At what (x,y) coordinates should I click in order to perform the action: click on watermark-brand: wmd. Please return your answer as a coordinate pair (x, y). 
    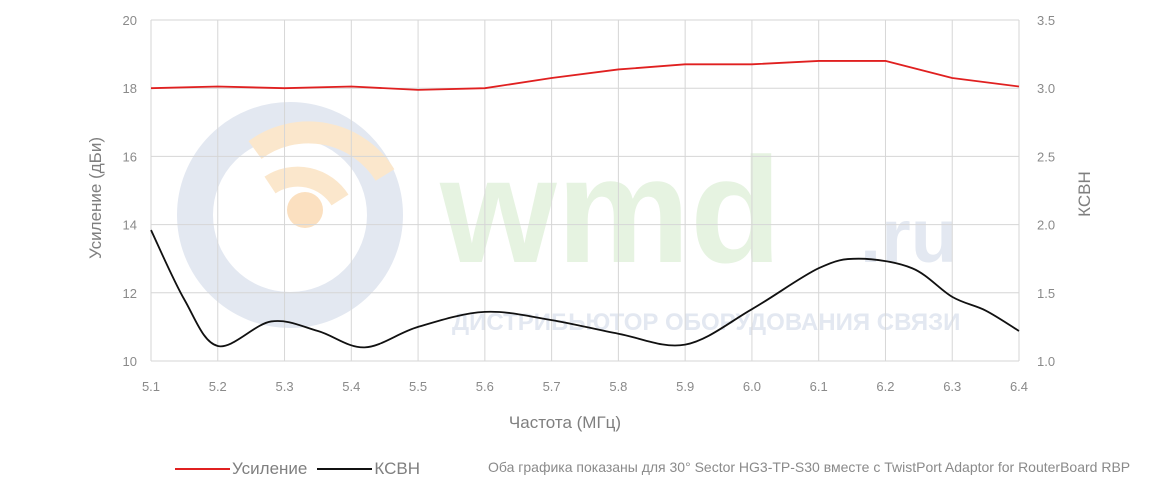
    Looking at the image, I should click on (610, 210).